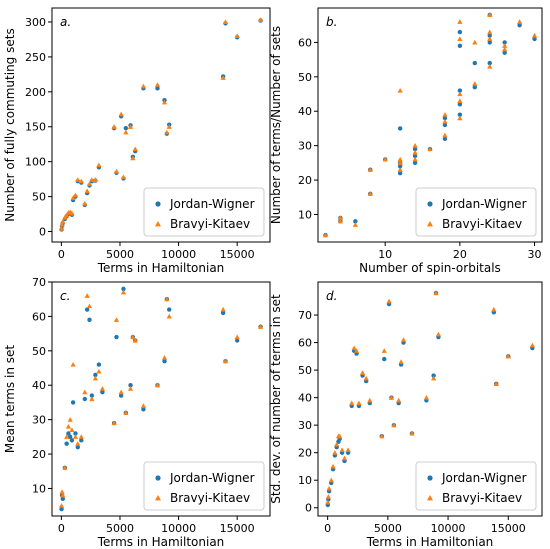  I want to click on x-tick-label: 0, so click(61, 528).